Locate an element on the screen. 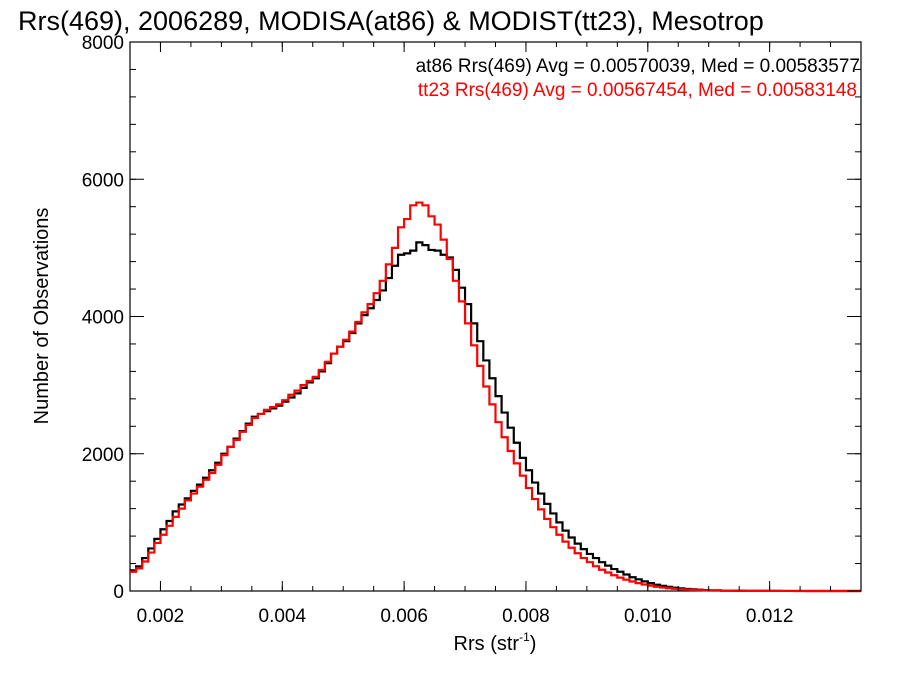 The height and width of the screenshot is (675, 900). x-tick-label: 0.010 is located at coordinates (648, 616).